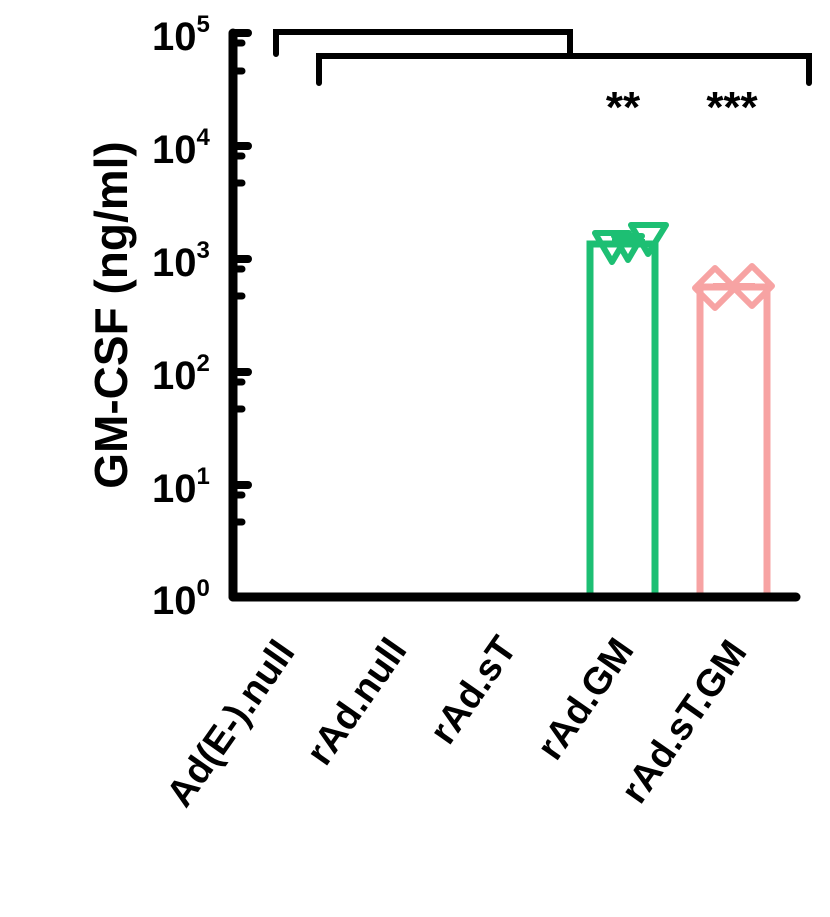 This screenshot has width=830, height=917. I want to click on data-points-rAd-GM, so click(630, 243).